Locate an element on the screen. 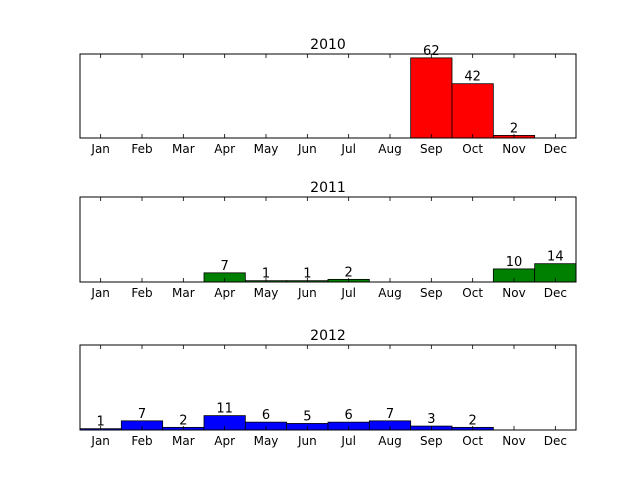 This screenshot has width=640, height=482. subplot-title: 2010 is located at coordinates (328, 45).